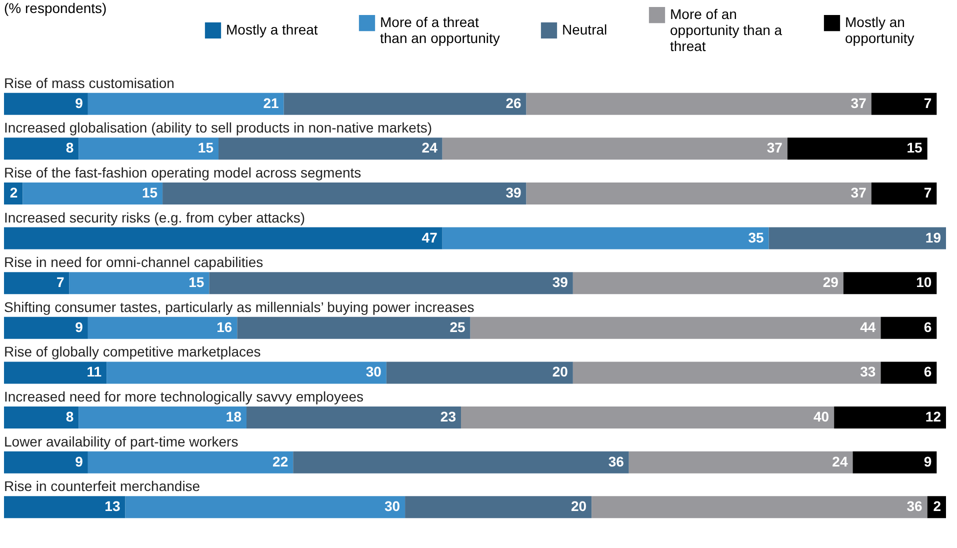  Describe the element at coordinates (280, 461) in the screenshot. I see `data-label: 22` at that location.